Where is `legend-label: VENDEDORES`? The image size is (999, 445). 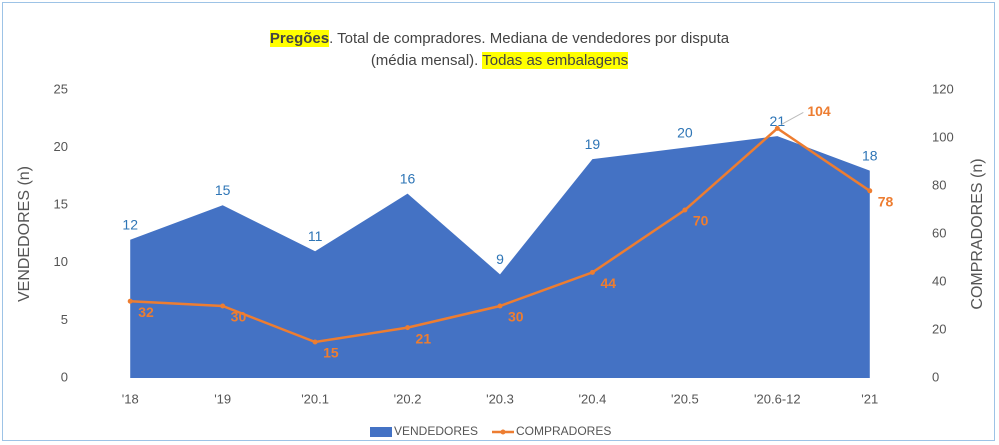
legend-label: VENDEDORES is located at coordinates (436, 431).